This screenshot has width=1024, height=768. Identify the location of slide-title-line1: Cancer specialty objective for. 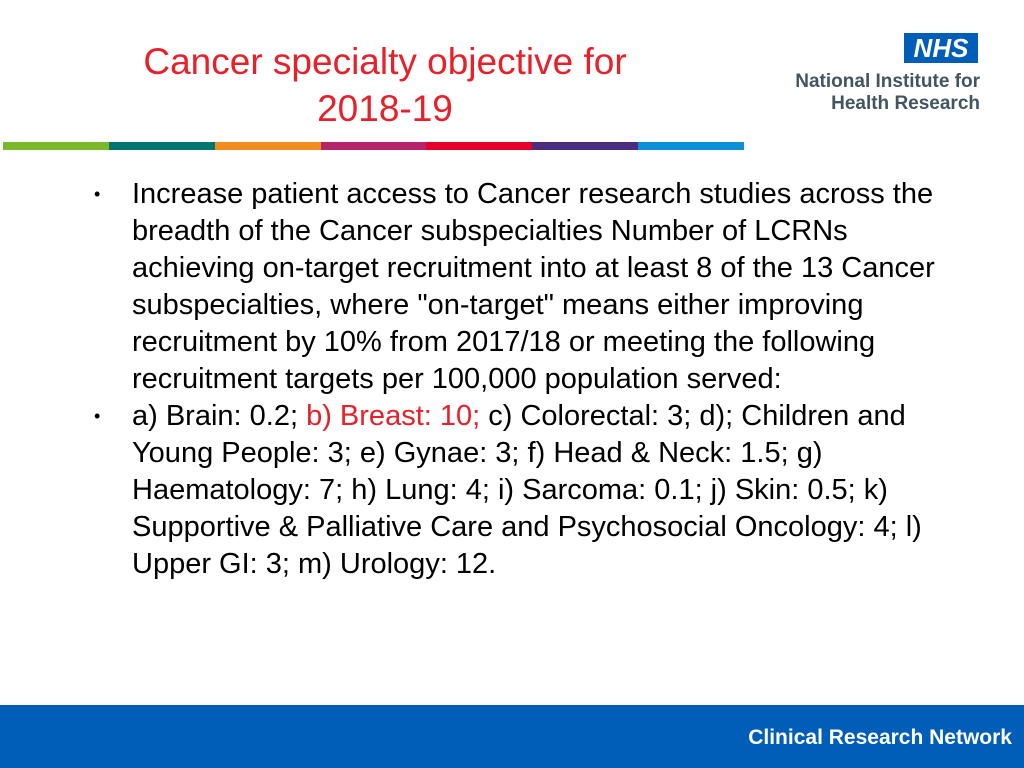
(385, 61).